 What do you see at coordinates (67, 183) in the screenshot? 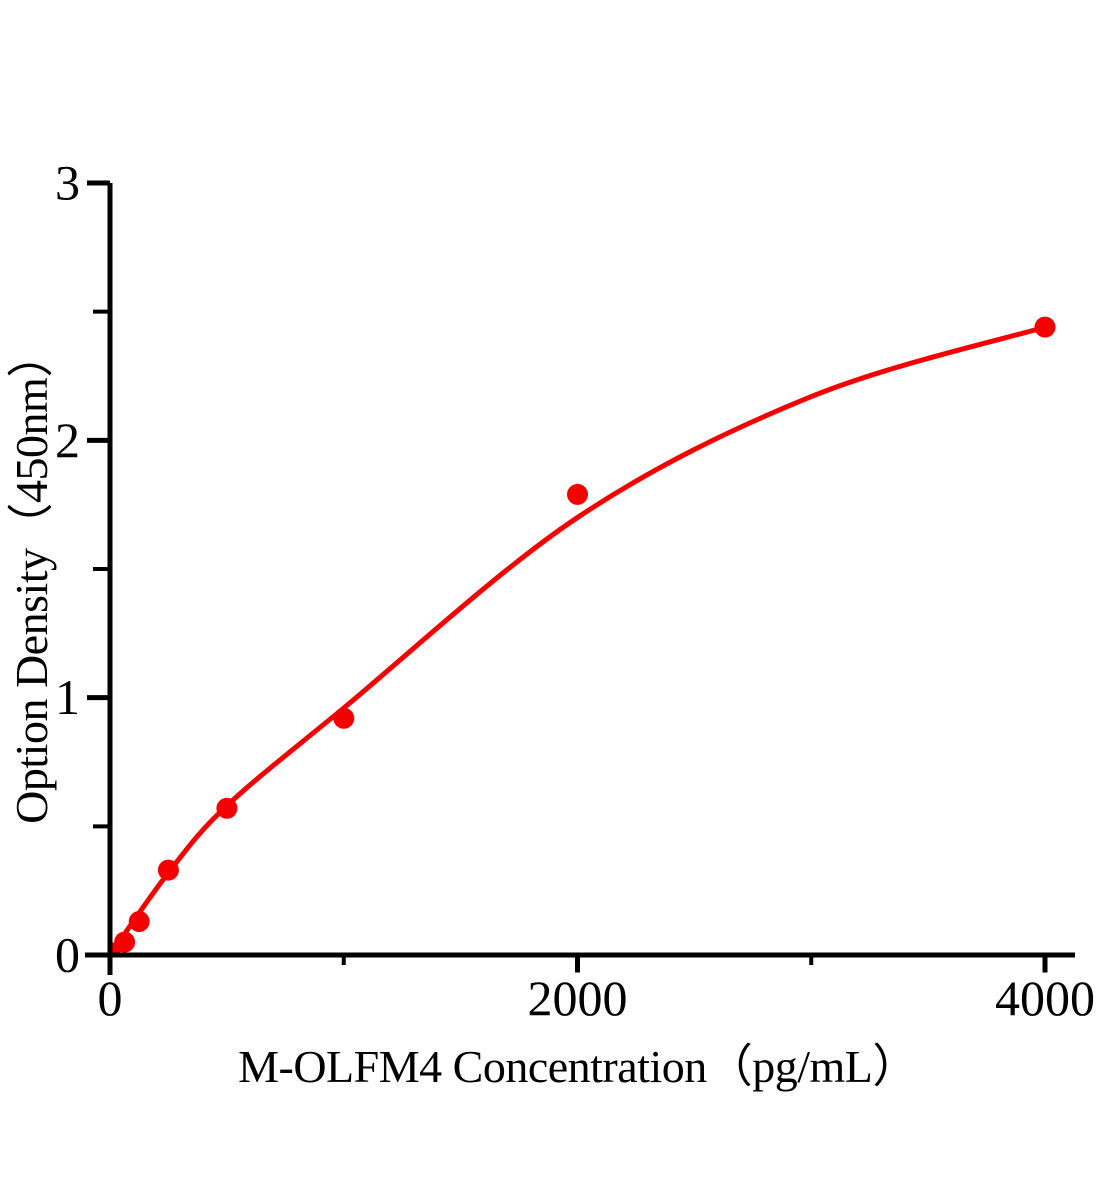
I see `y-tick-label: 3` at bounding box center [67, 183].